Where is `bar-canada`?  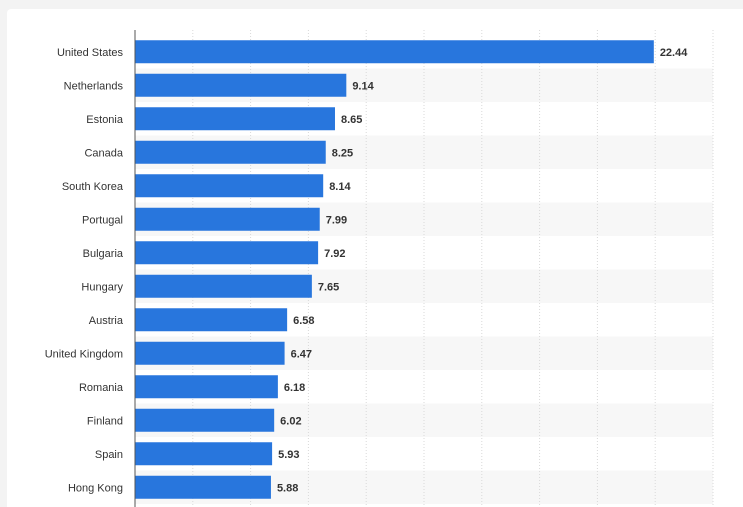
bar-canada is located at coordinates (230, 152).